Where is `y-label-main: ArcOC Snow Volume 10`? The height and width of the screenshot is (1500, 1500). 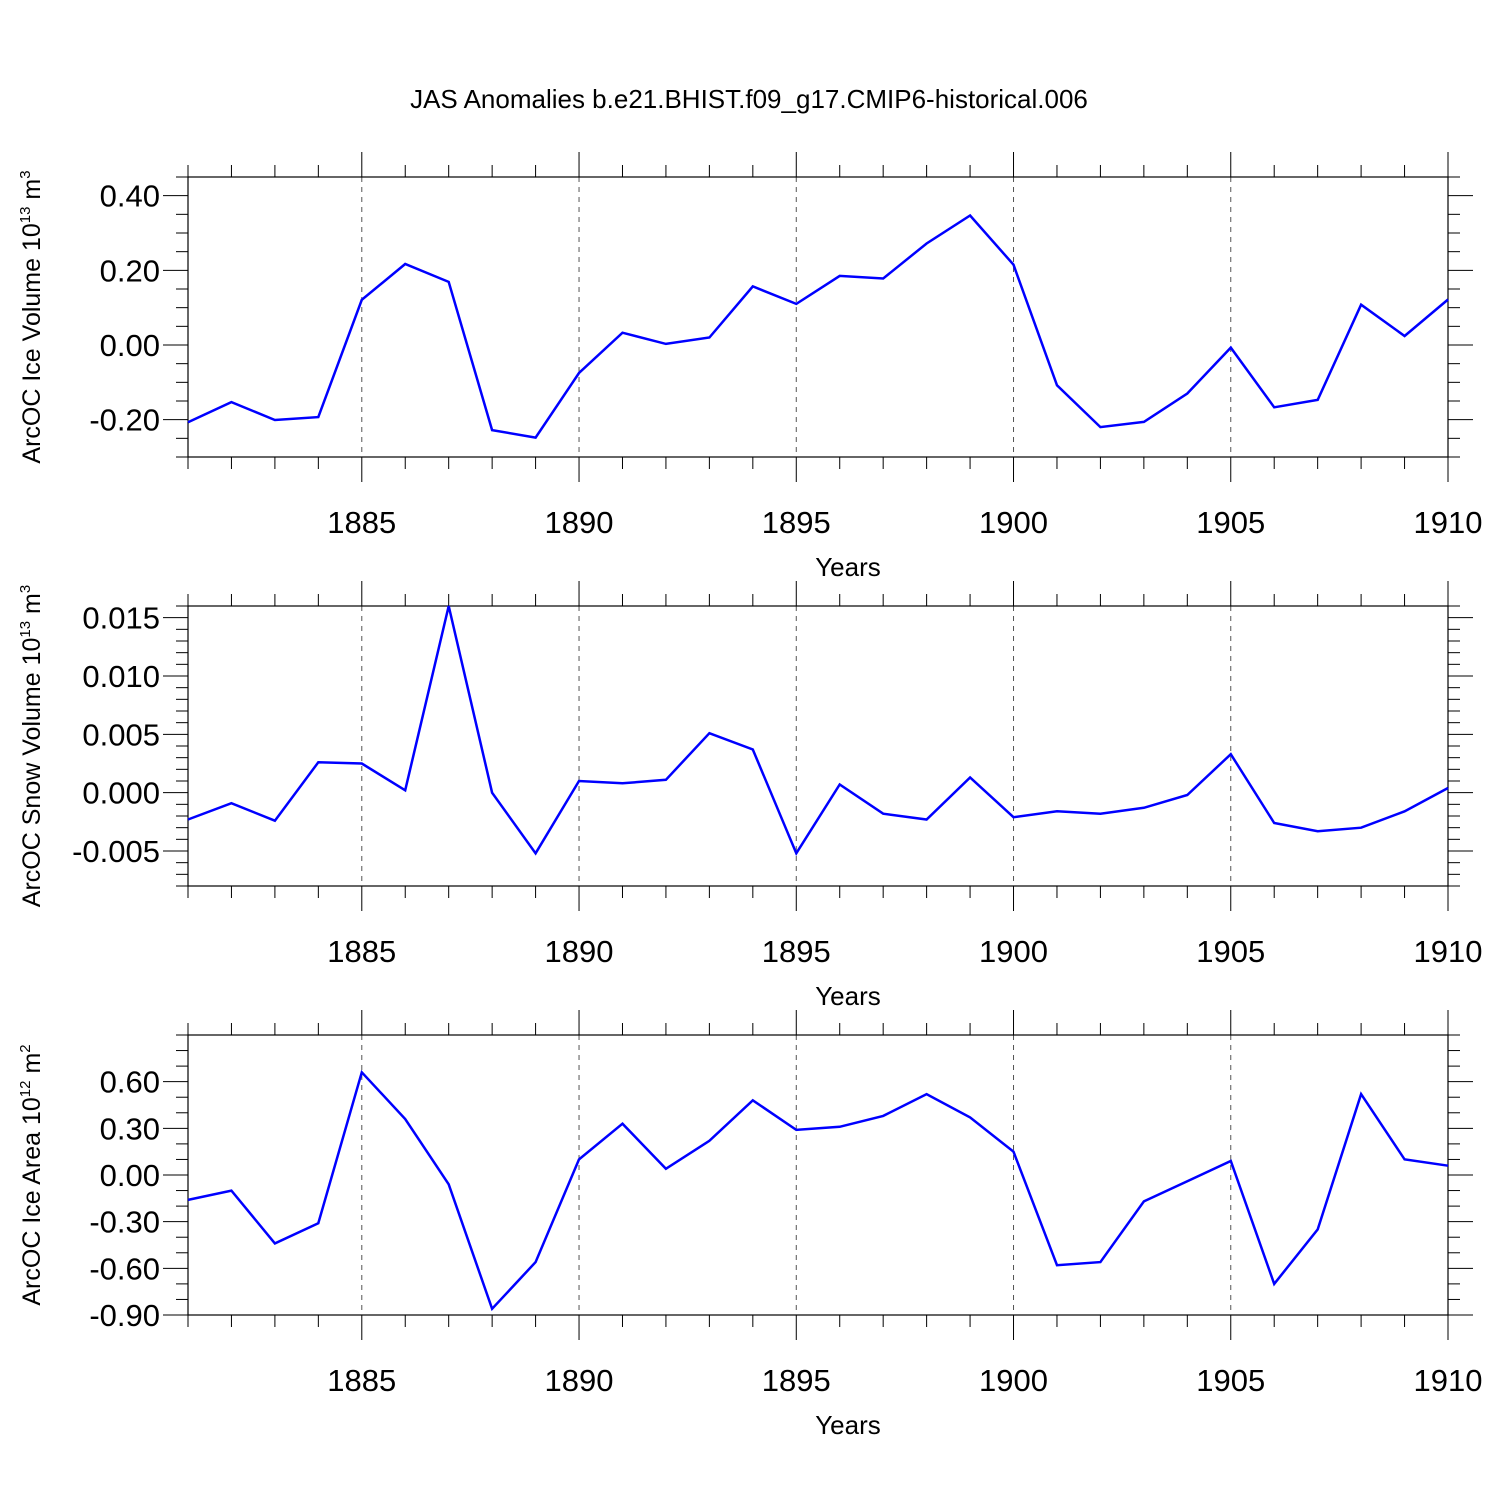 y-label-main: ArcOC Snow Volume 10 is located at coordinates (32, 773).